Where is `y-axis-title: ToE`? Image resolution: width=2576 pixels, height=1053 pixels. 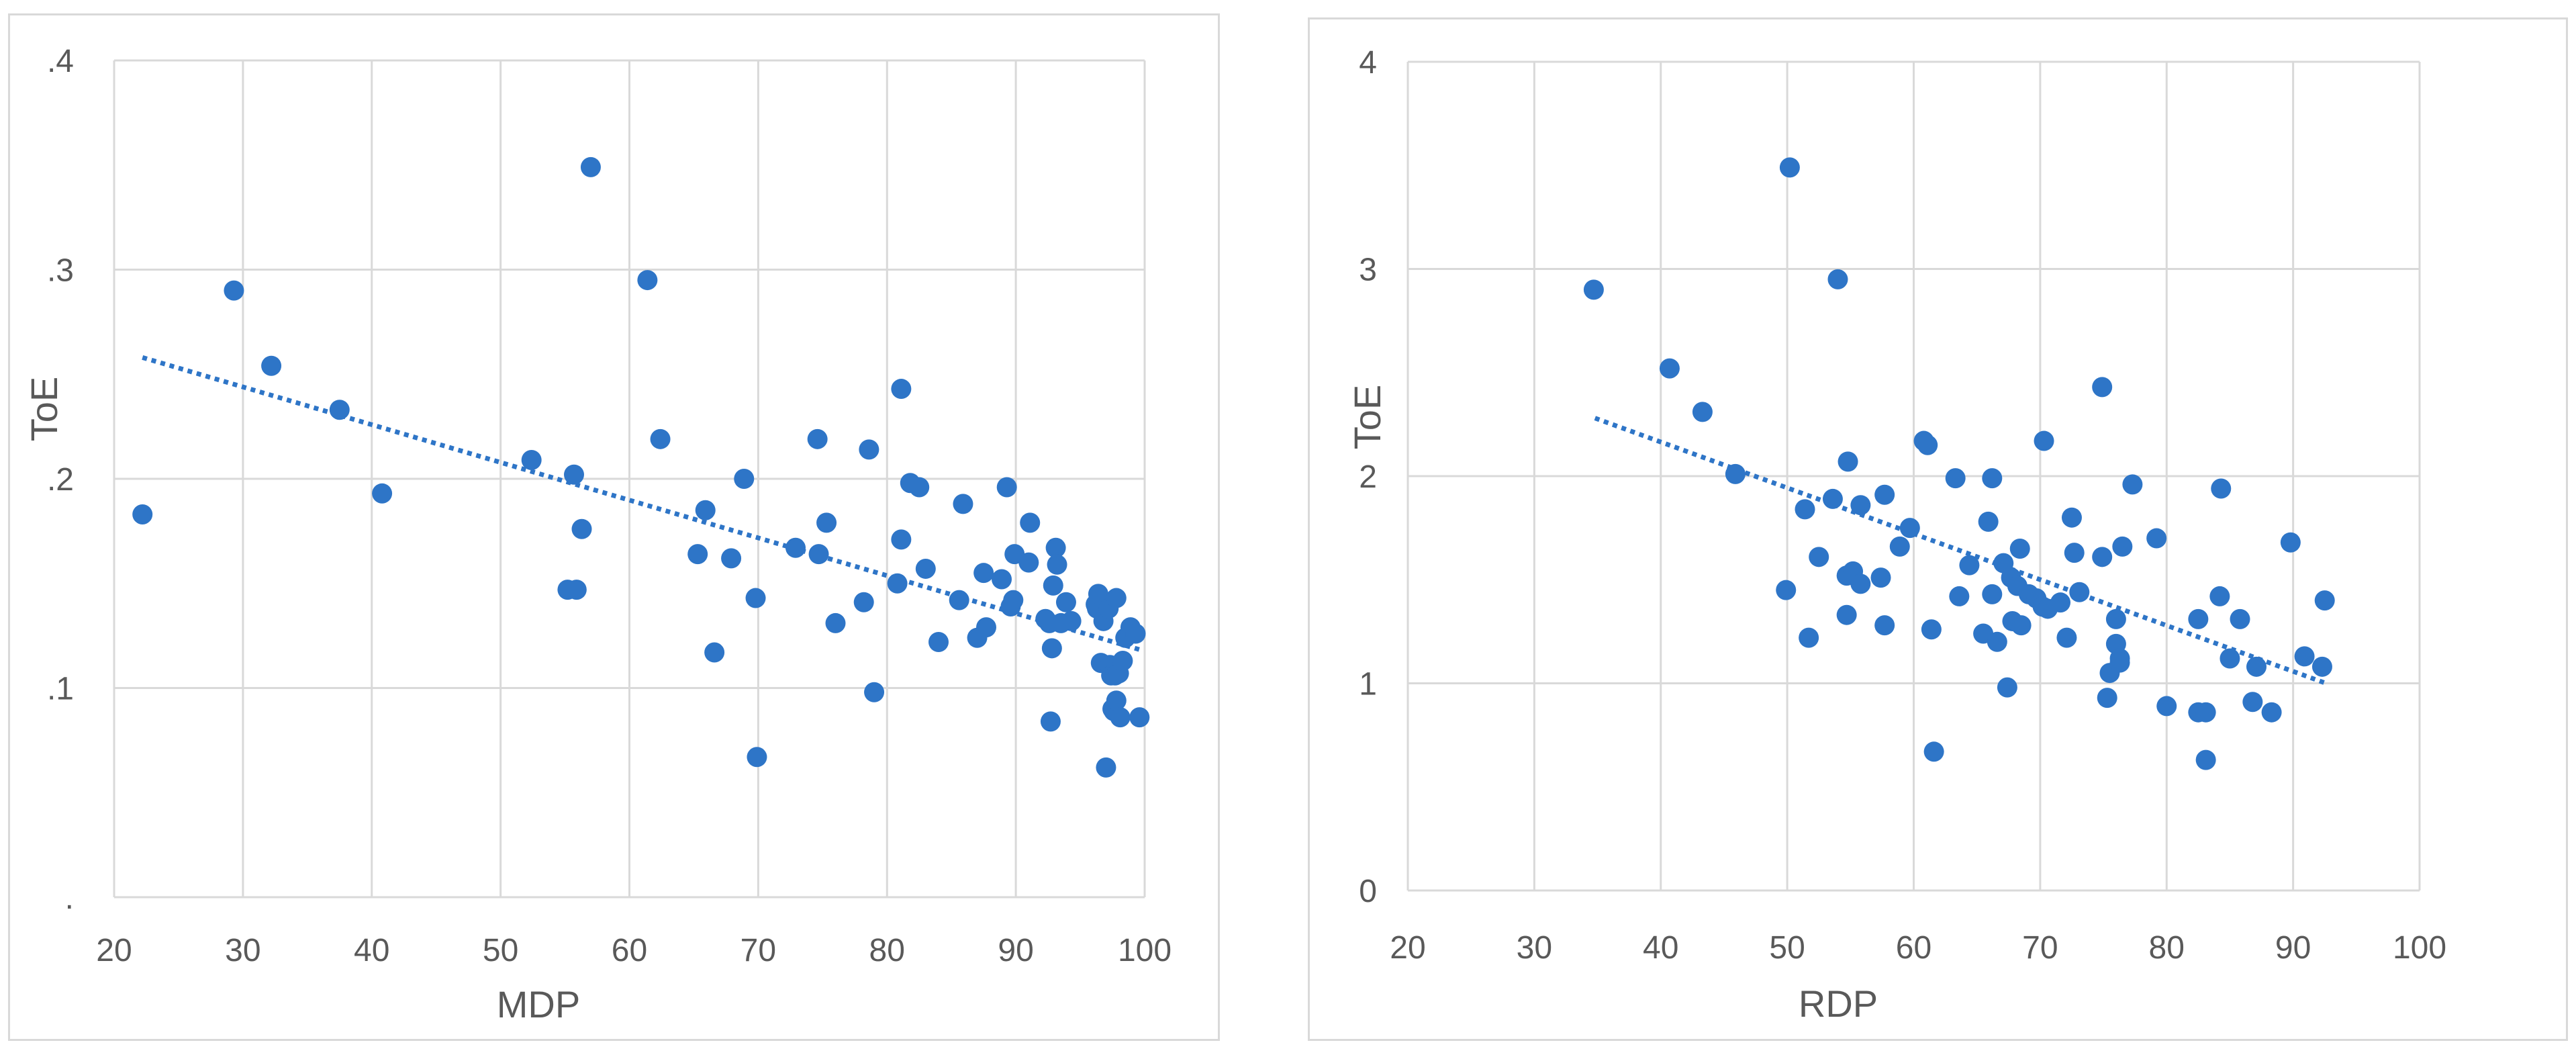
y-axis-title: ToE is located at coordinates (44, 409).